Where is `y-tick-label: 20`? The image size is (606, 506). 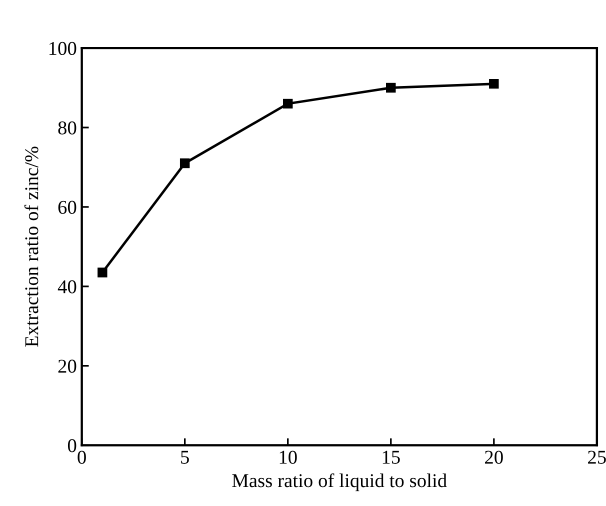 y-tick-label: 20 is located at coordinates (67, 366).